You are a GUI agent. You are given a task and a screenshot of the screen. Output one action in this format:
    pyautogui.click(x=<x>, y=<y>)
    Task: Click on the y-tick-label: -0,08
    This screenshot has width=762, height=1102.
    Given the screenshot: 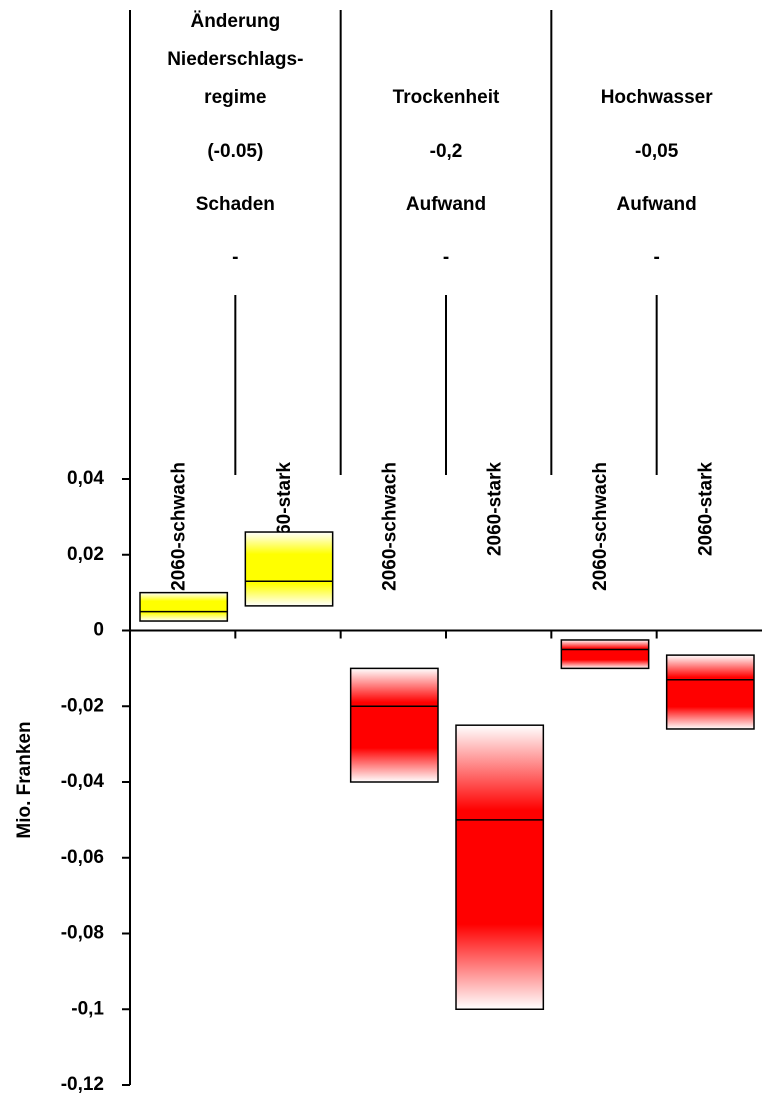 What is the action you would take?
    pyautogui.click(x=82, y=933)
    